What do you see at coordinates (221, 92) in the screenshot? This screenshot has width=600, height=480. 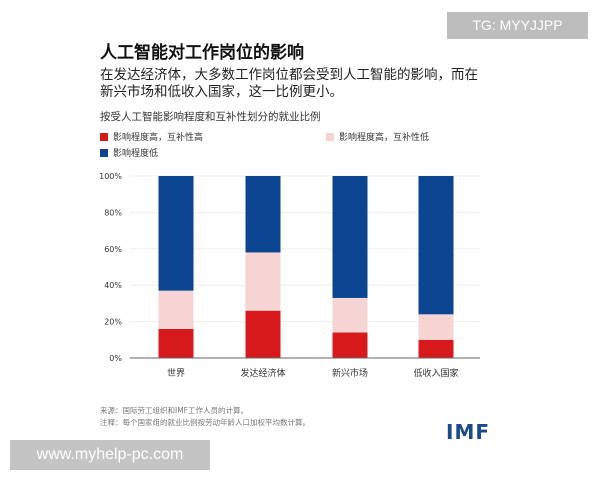 I see `subtitle-line-2: 新兴市场和低收入国家，这一比例更小。` at bounding box center [221, 92].